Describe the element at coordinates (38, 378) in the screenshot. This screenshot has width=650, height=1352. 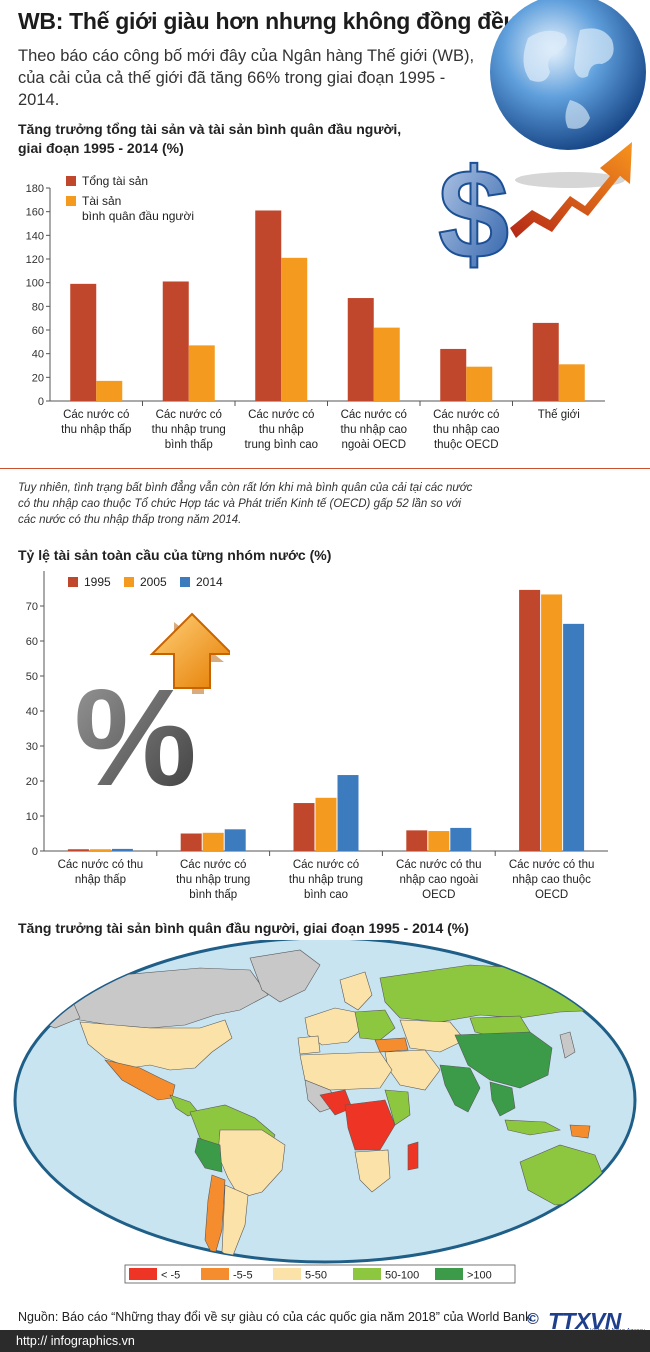
I see `y-tick-label: 20` at that location.